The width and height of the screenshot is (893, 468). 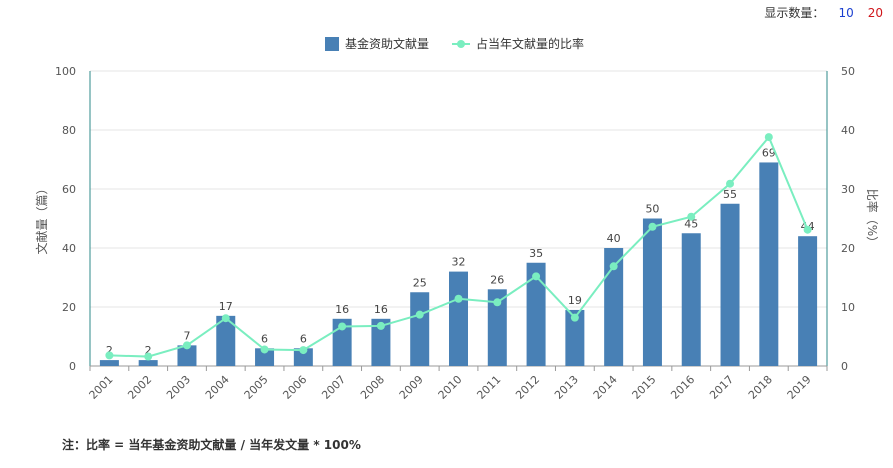 What do you see at coordinates (875, 13) in the screenshot?
I see `display-count-option-20: 20` at bounding box center [875, 13].